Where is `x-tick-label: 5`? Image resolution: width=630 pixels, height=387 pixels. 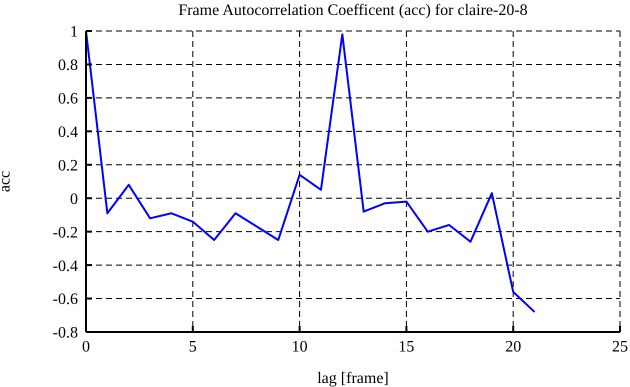
x-tick-label: 5 is located at coordinates (192, 347).